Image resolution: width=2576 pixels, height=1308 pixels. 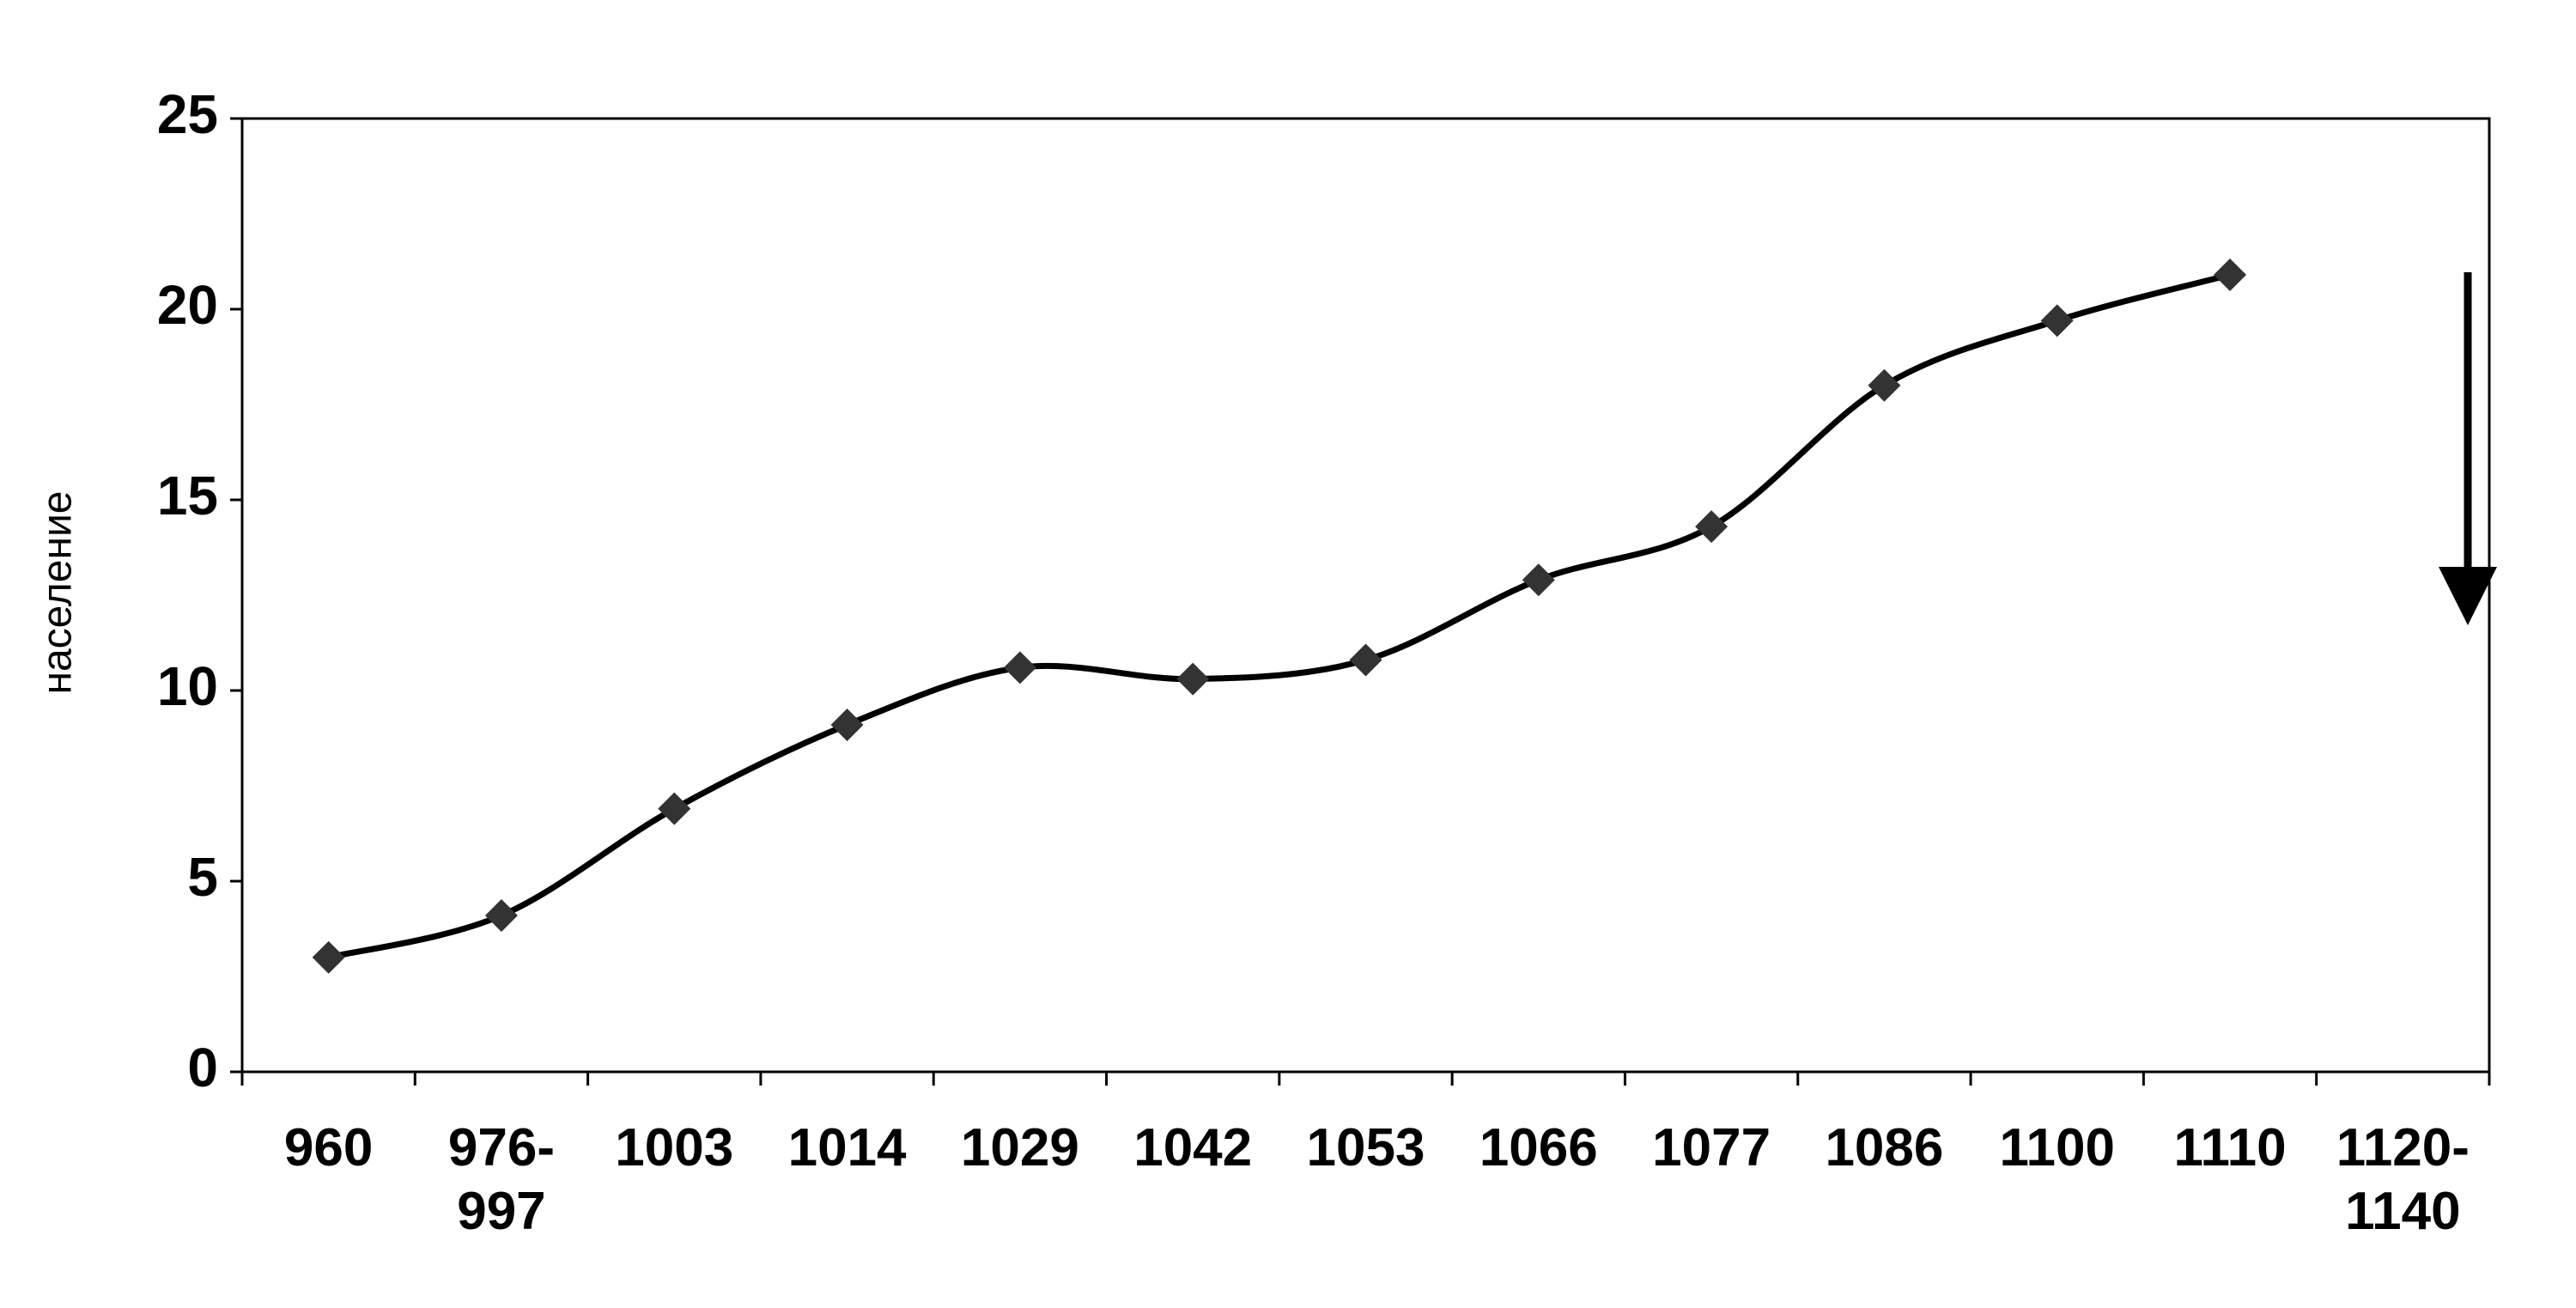 I want to click on x-tick-label: 1014, so click(x=847, y=1147).